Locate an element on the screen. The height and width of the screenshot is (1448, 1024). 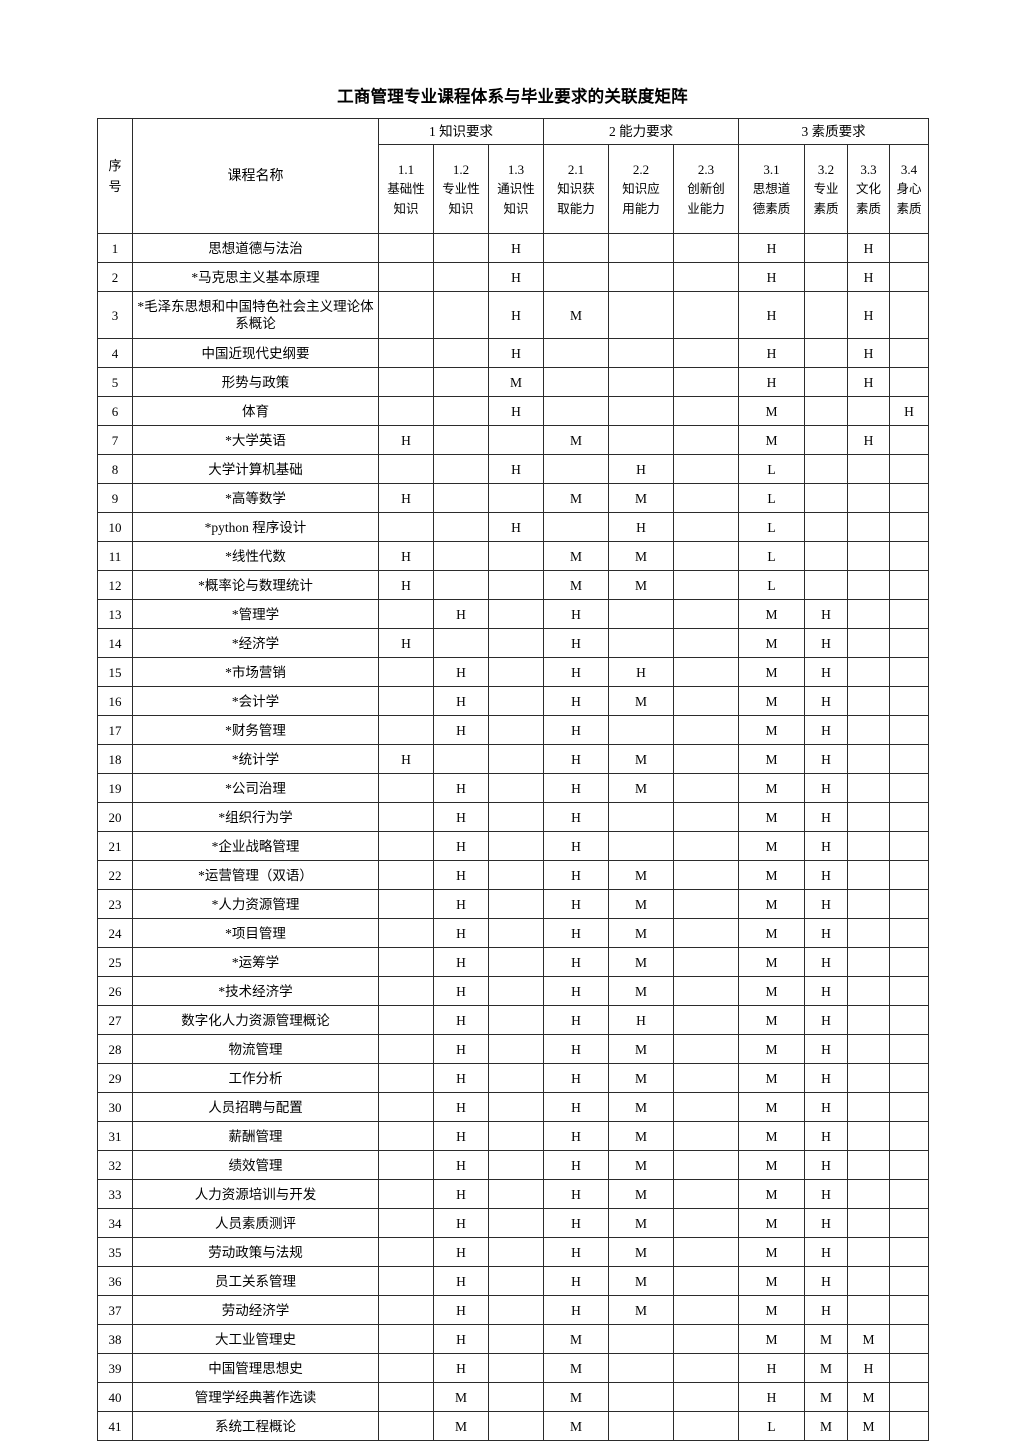
sub-header-num: 2.1 is located at coordinates (576, 169).